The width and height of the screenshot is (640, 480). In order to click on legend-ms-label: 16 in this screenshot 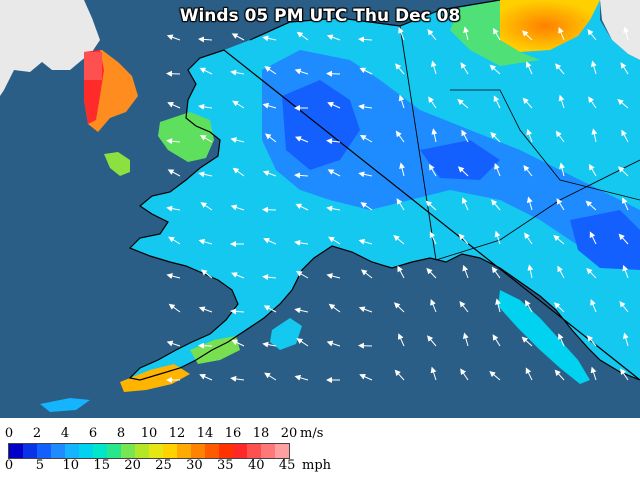, I will do `click(233, 433)`.